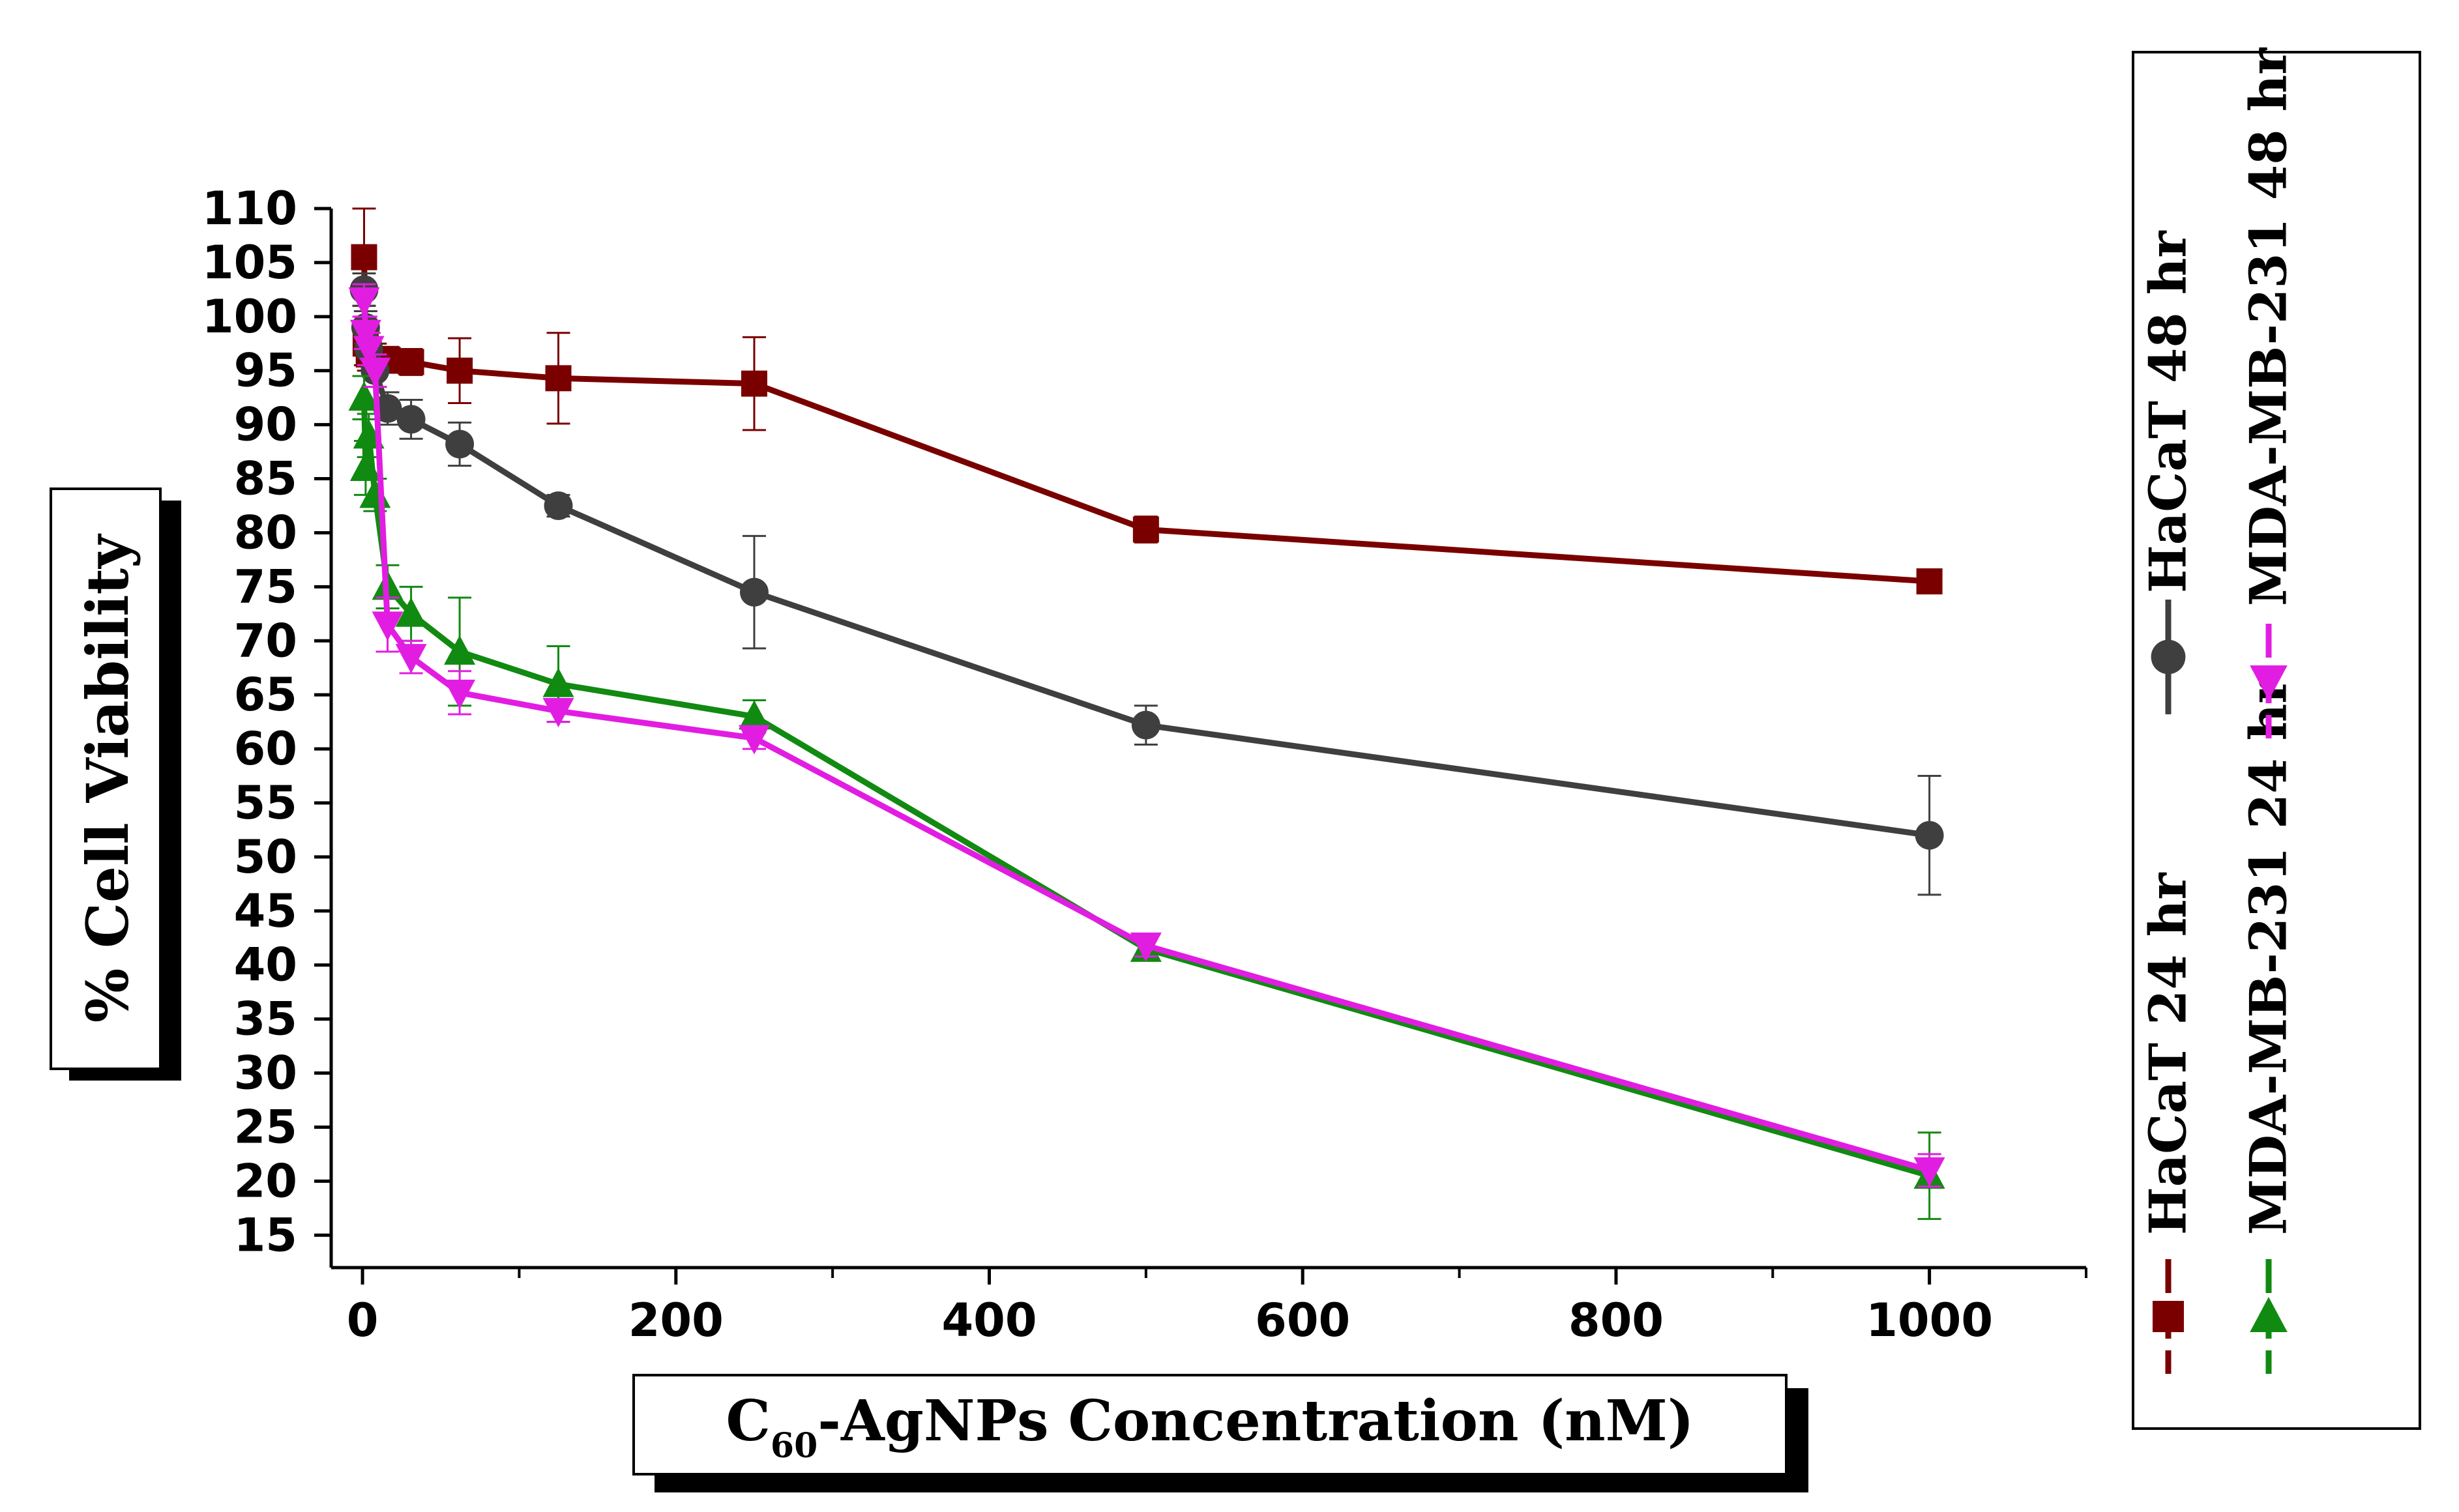  Describe the element at coordinates (265, 1181) in the screenshot. I see `y-tick-label: 20` at that location.